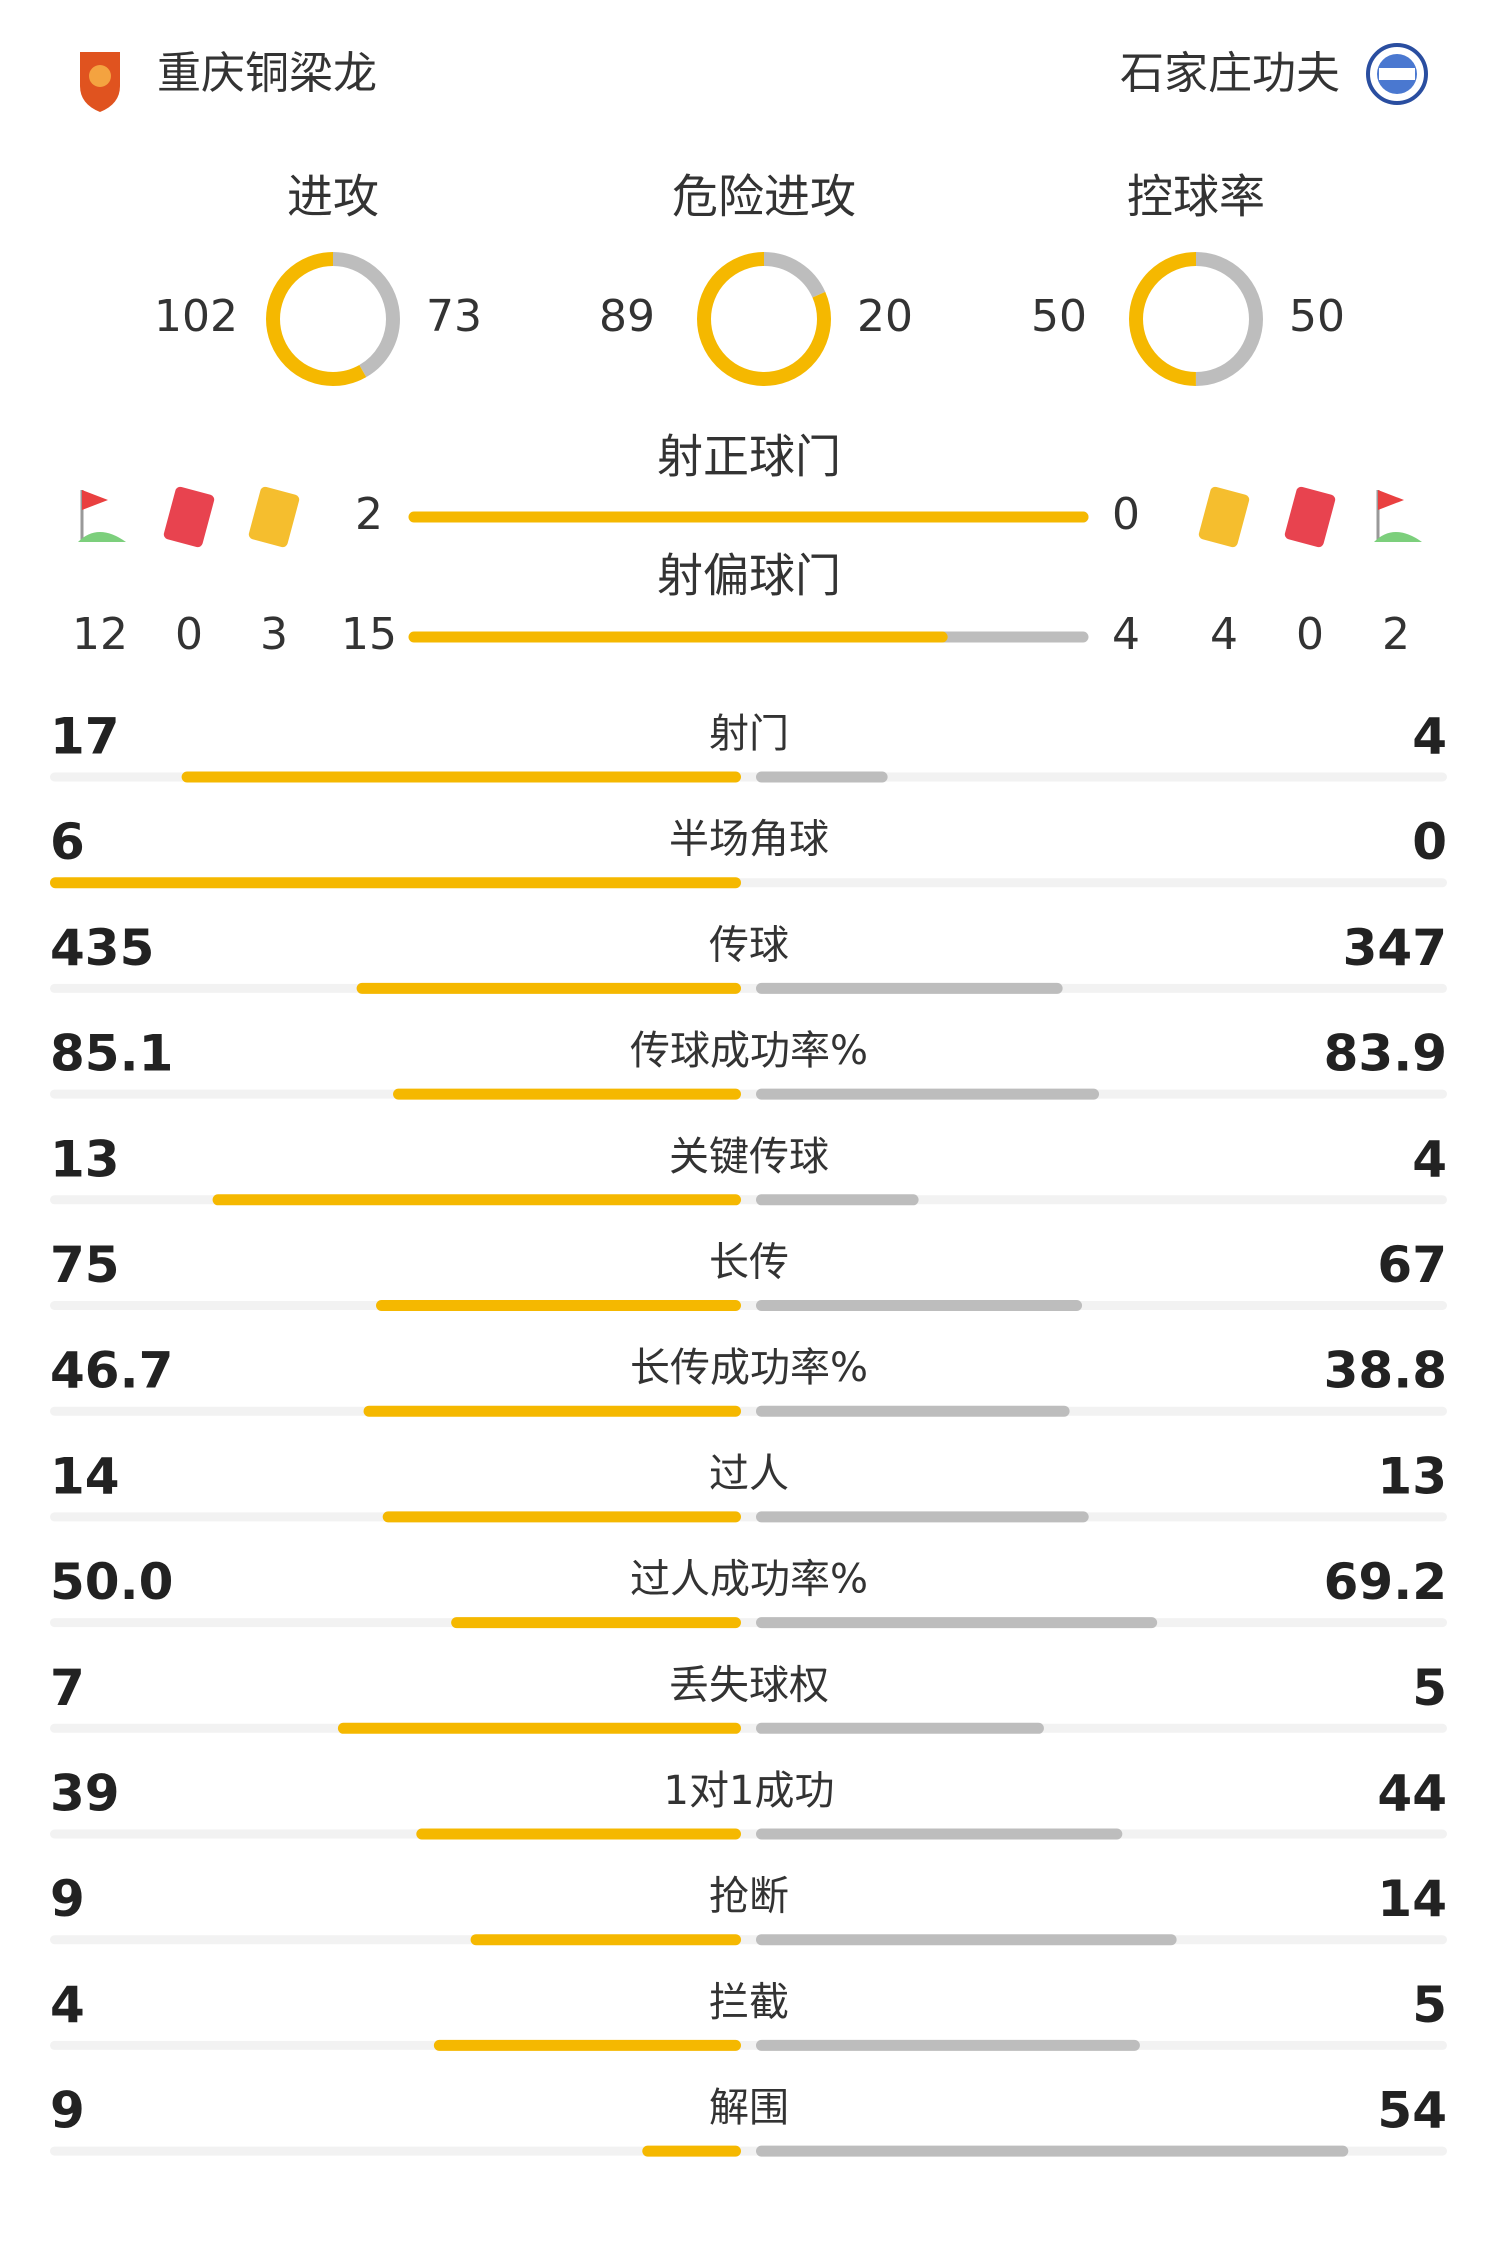 The height and width of the screenshot is (2244, 1500). I want to click on away-value: 14, so click(1412, 1899).